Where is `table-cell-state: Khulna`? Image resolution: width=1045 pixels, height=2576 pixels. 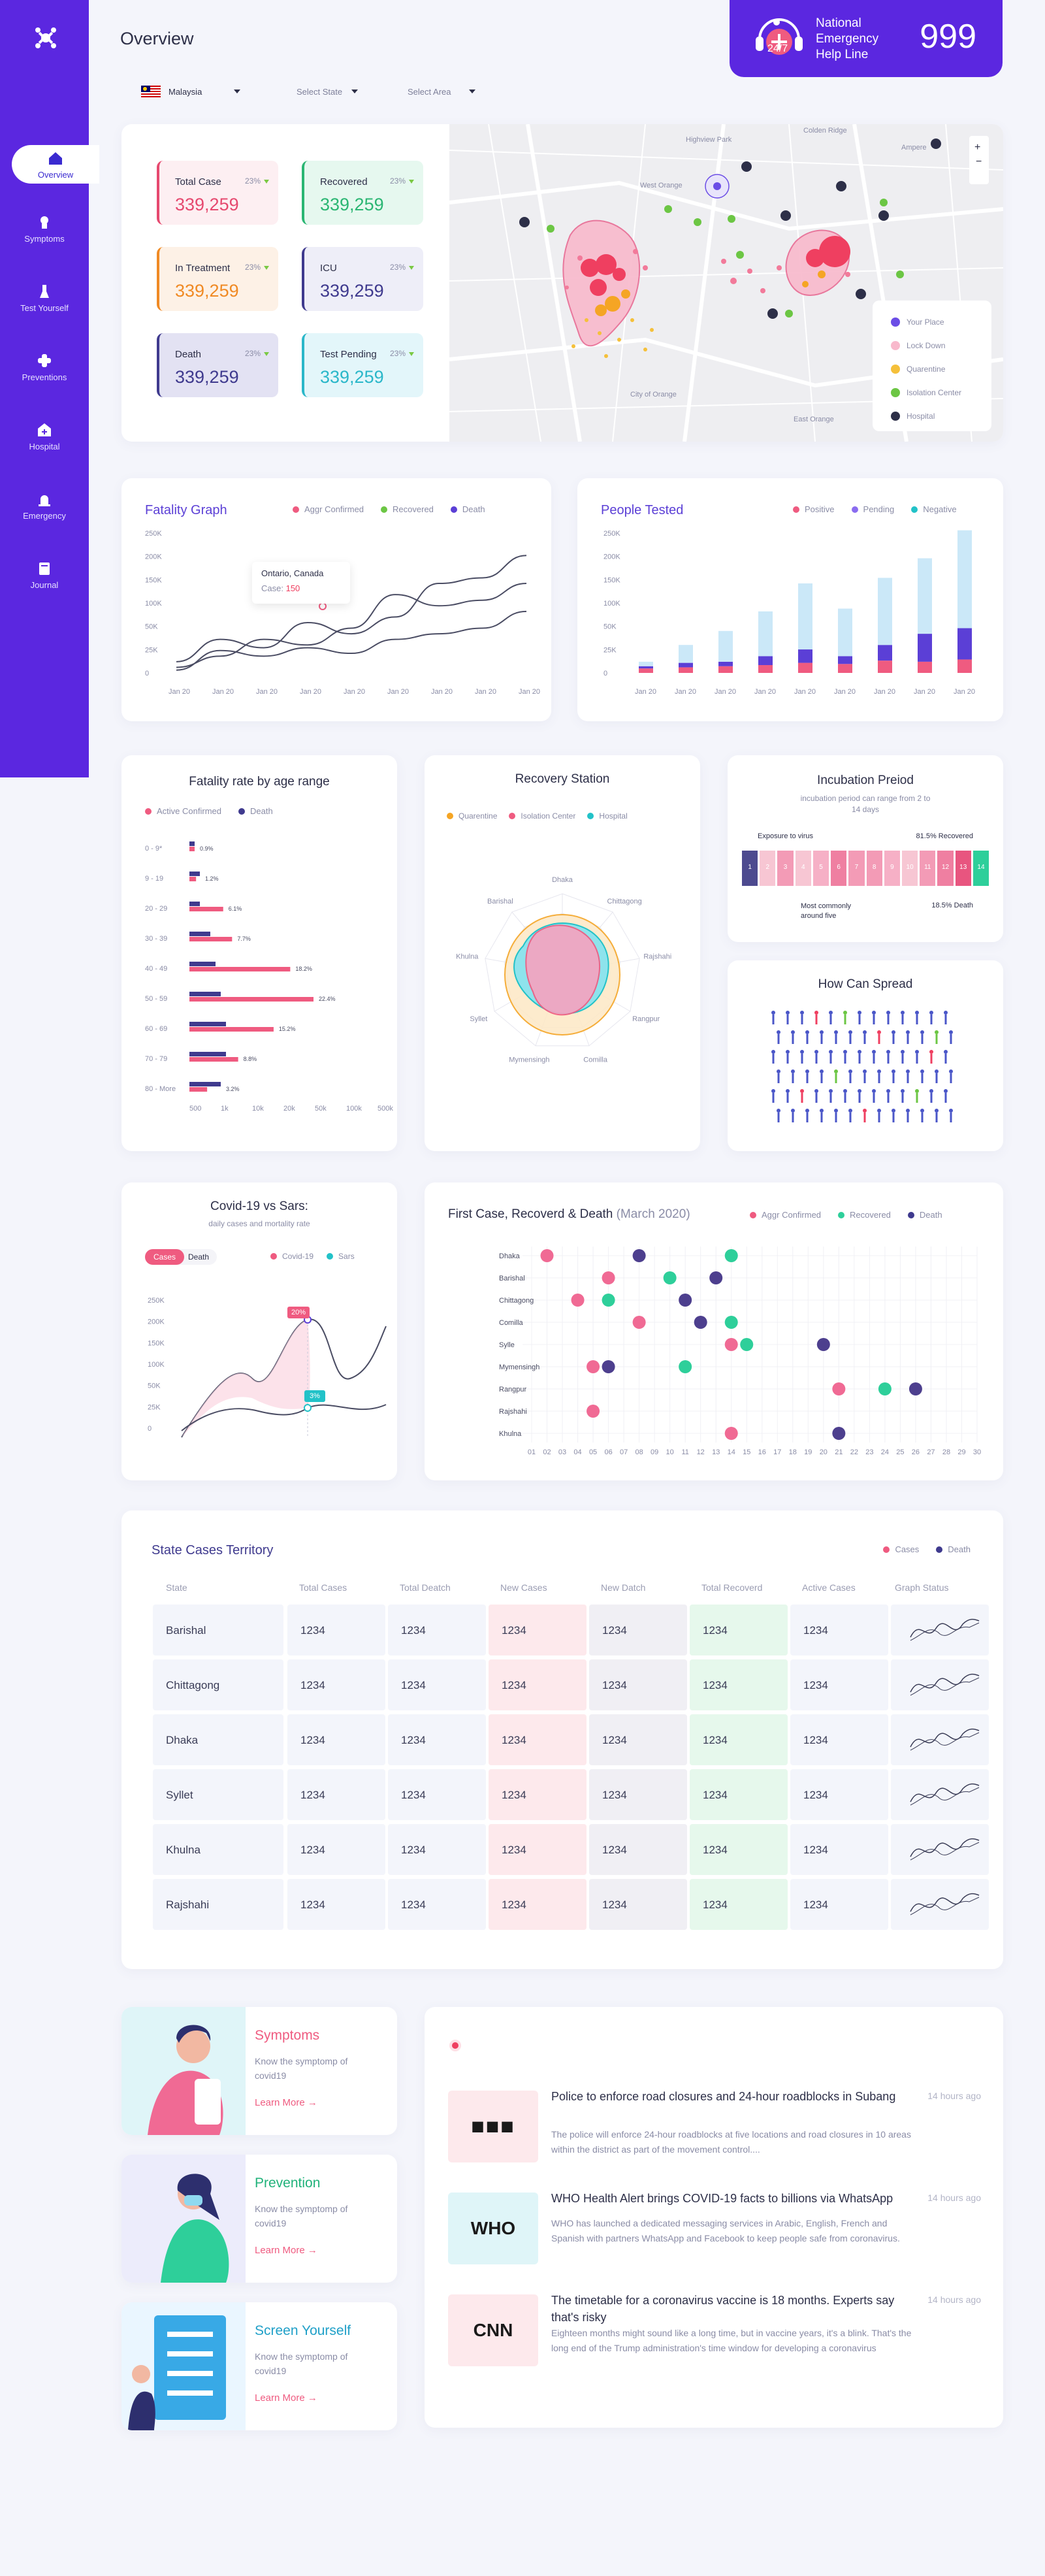
table-cell-state: Khulna is located at coordinates (218, 1850).